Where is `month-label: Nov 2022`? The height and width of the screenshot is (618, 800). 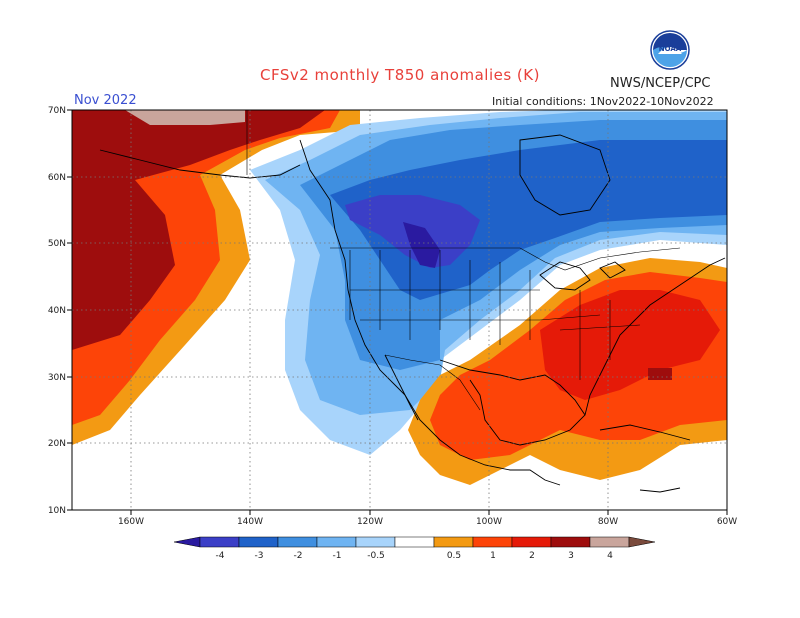
month-label: Nov 2022 is located at coordinates (105, 100).